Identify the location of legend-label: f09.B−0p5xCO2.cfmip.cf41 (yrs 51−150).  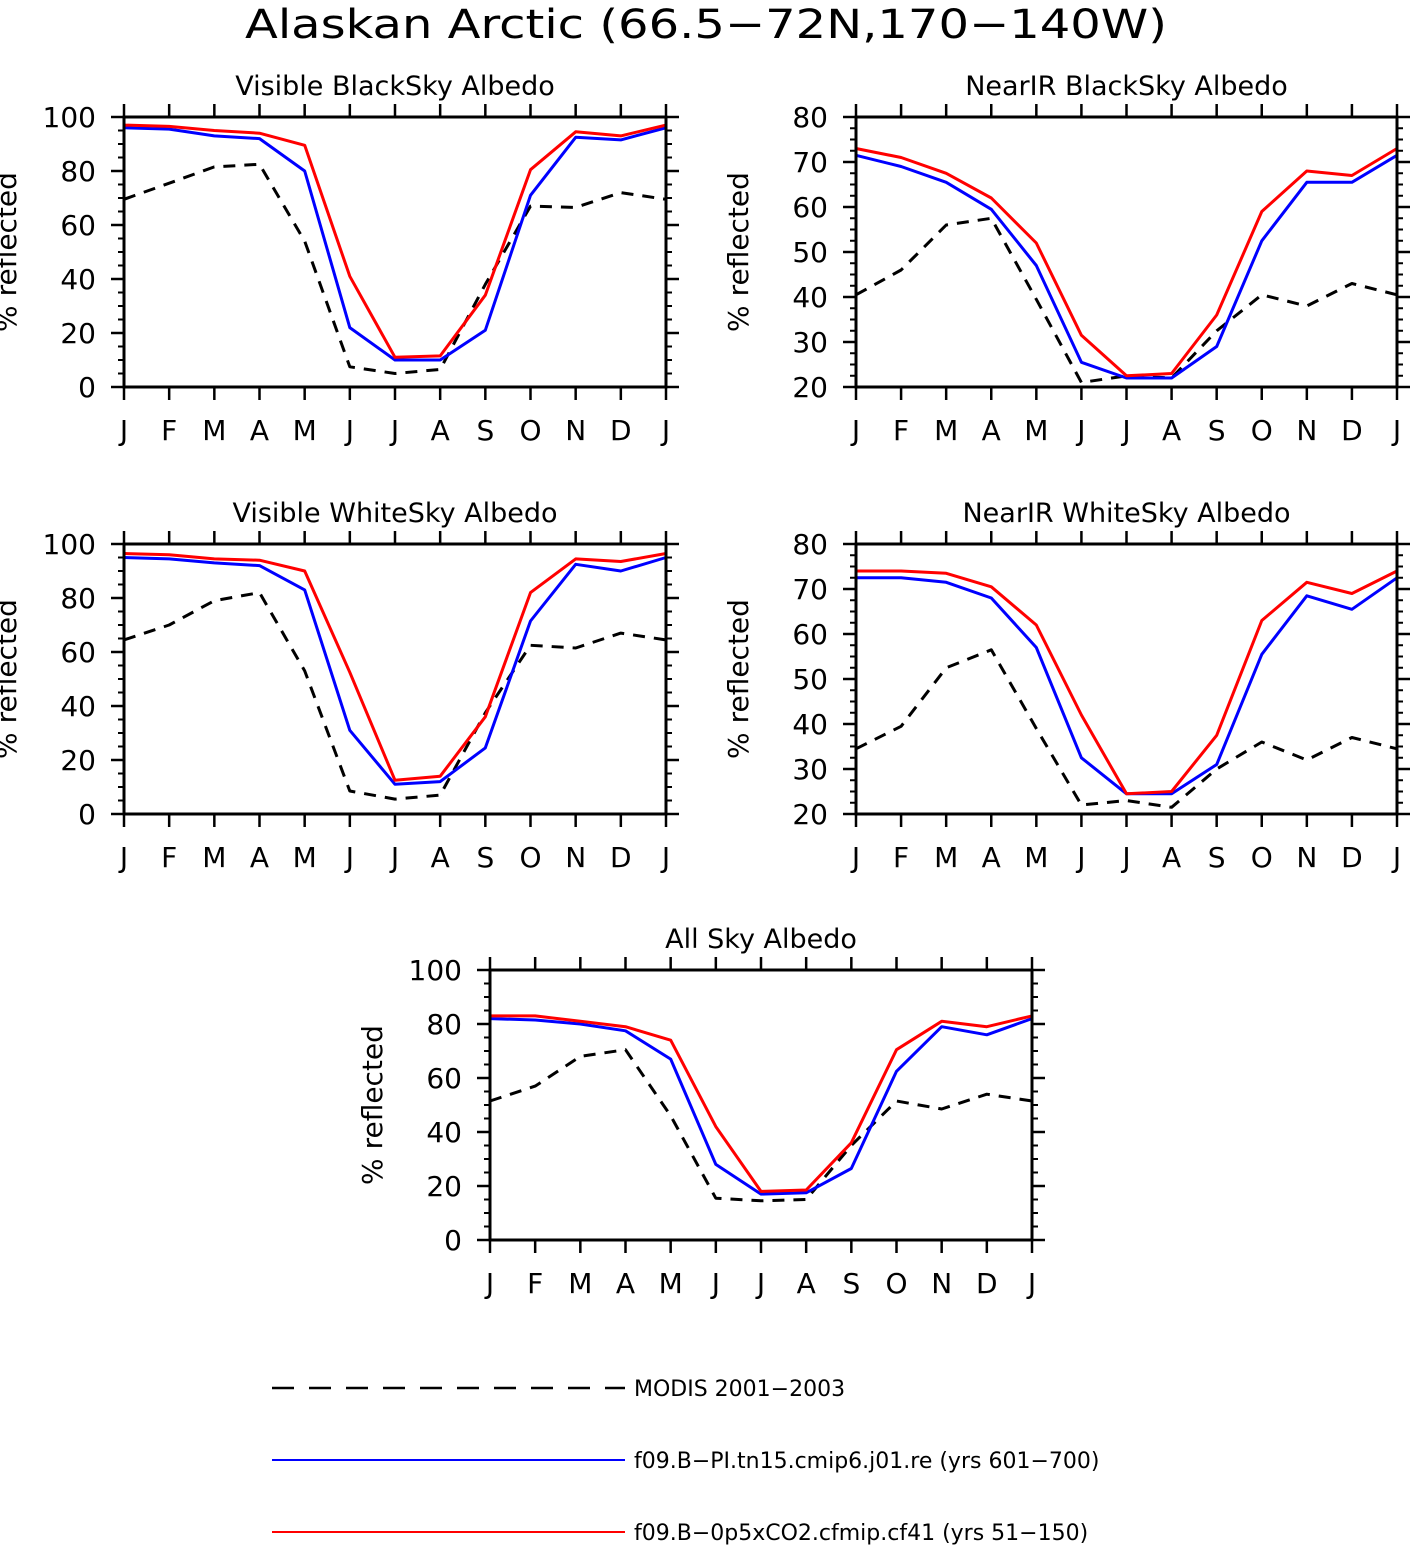
(861, 1533).